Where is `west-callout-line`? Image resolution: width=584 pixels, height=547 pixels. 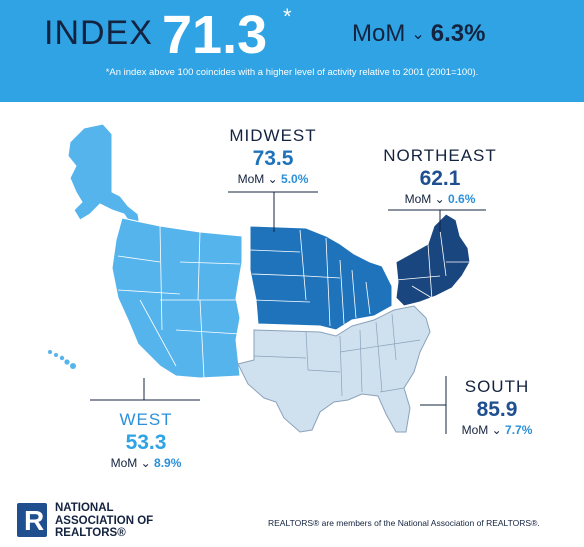 west-callout-line is located at coordinates (145, 389).